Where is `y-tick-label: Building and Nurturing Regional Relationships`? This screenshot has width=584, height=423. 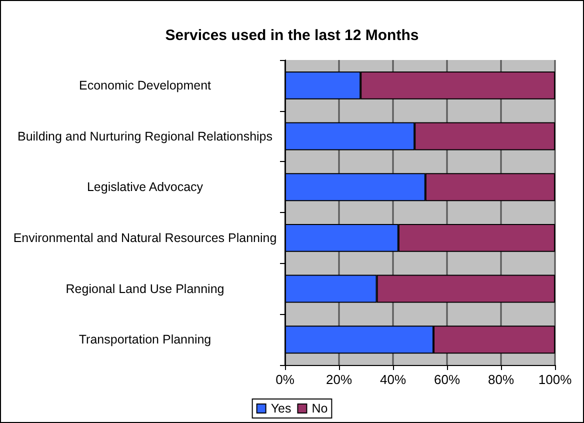 y-tick-label: Building and Nurturing Regional Relationships is located at coordinates (145, 136).